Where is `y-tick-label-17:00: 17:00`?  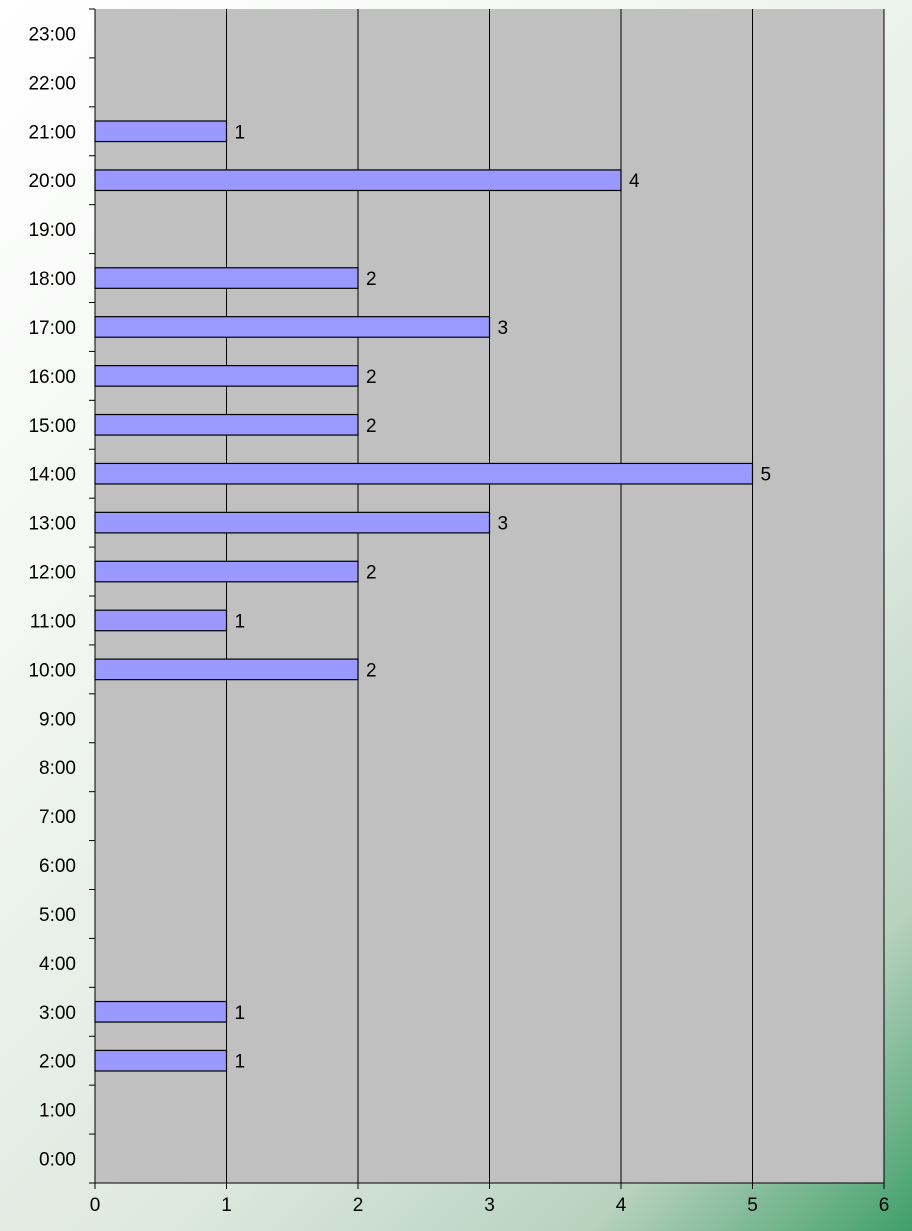
y-tick-label-17:00: 17:00 is located at coordinates (52, 328).